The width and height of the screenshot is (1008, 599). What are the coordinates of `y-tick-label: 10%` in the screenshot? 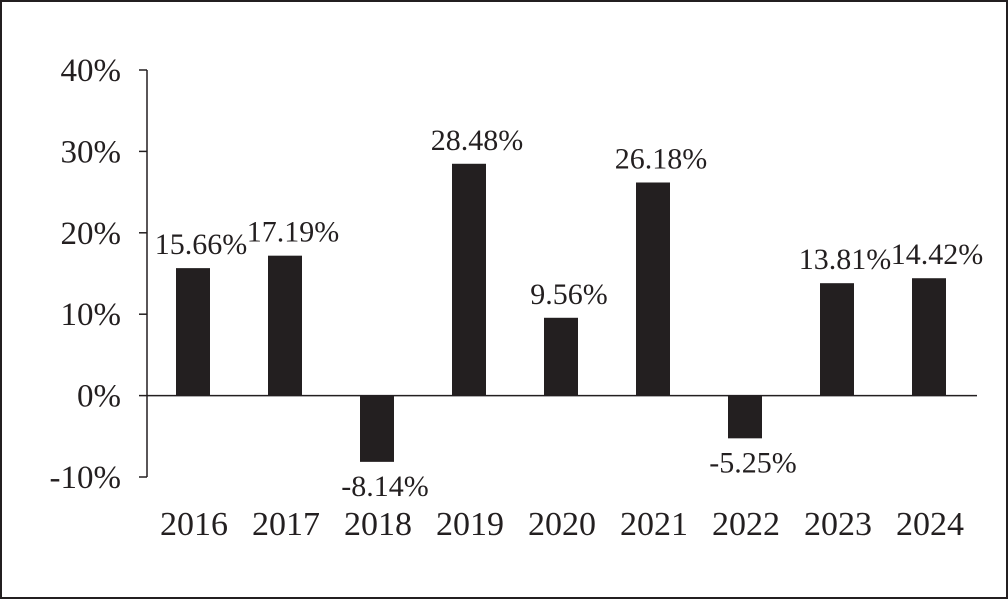 It's located at (91, 315).